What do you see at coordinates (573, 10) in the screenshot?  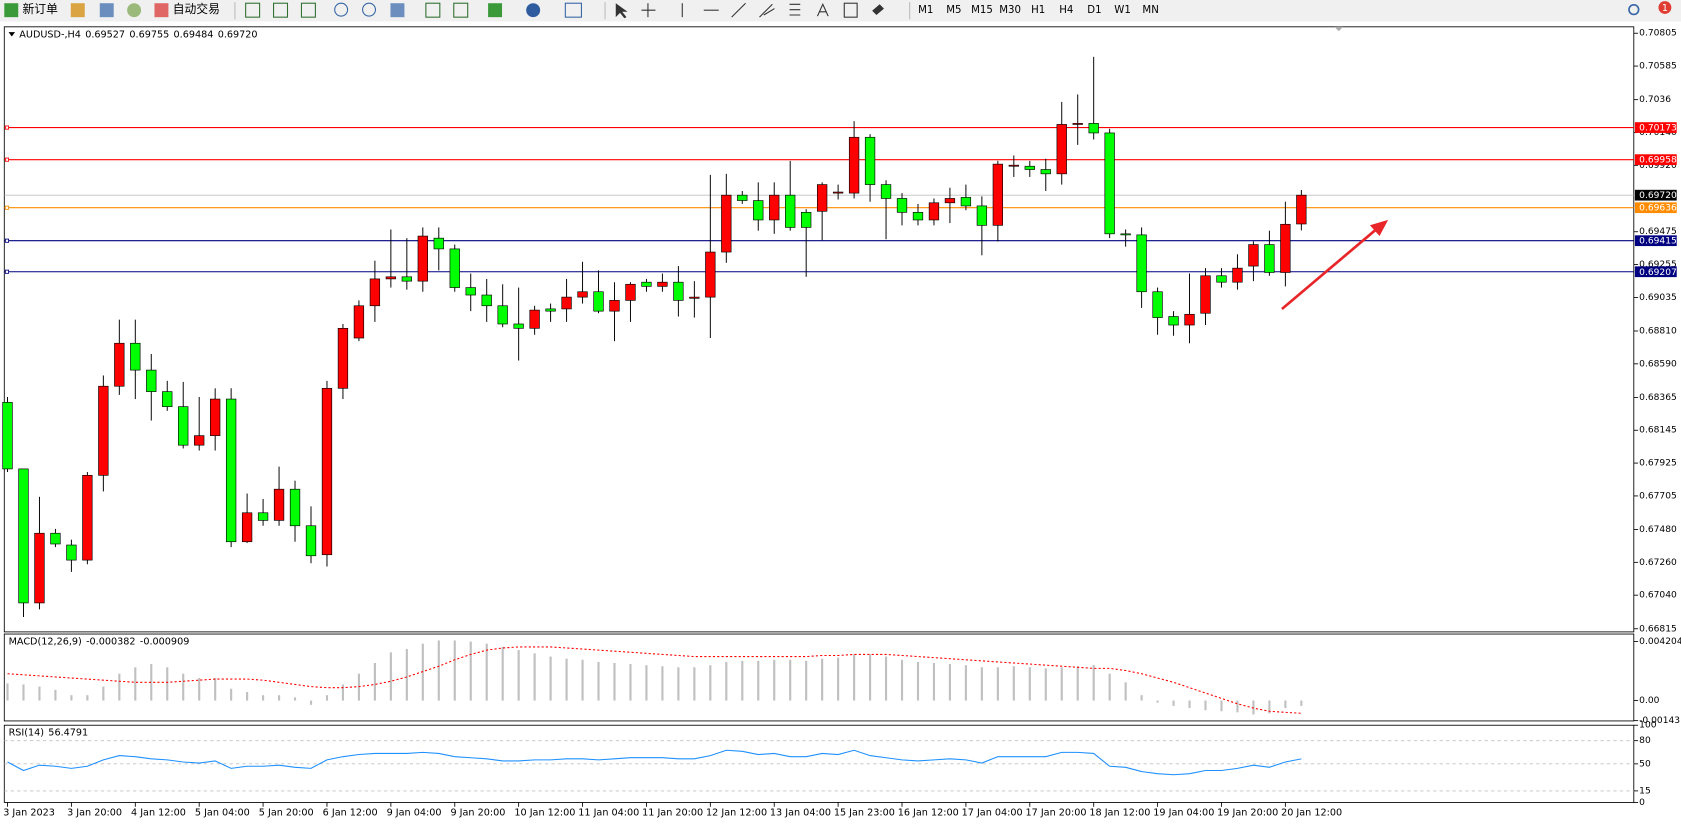 I see `templates-button` at bounding box center [573, 10].